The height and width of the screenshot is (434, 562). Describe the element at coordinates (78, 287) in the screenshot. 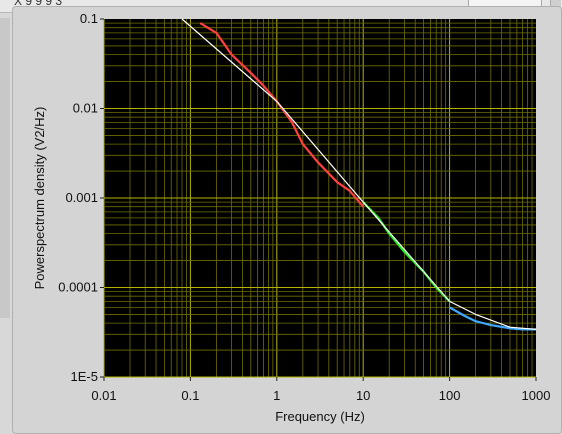

I see `y-tick-label: 0.0001` at that location.